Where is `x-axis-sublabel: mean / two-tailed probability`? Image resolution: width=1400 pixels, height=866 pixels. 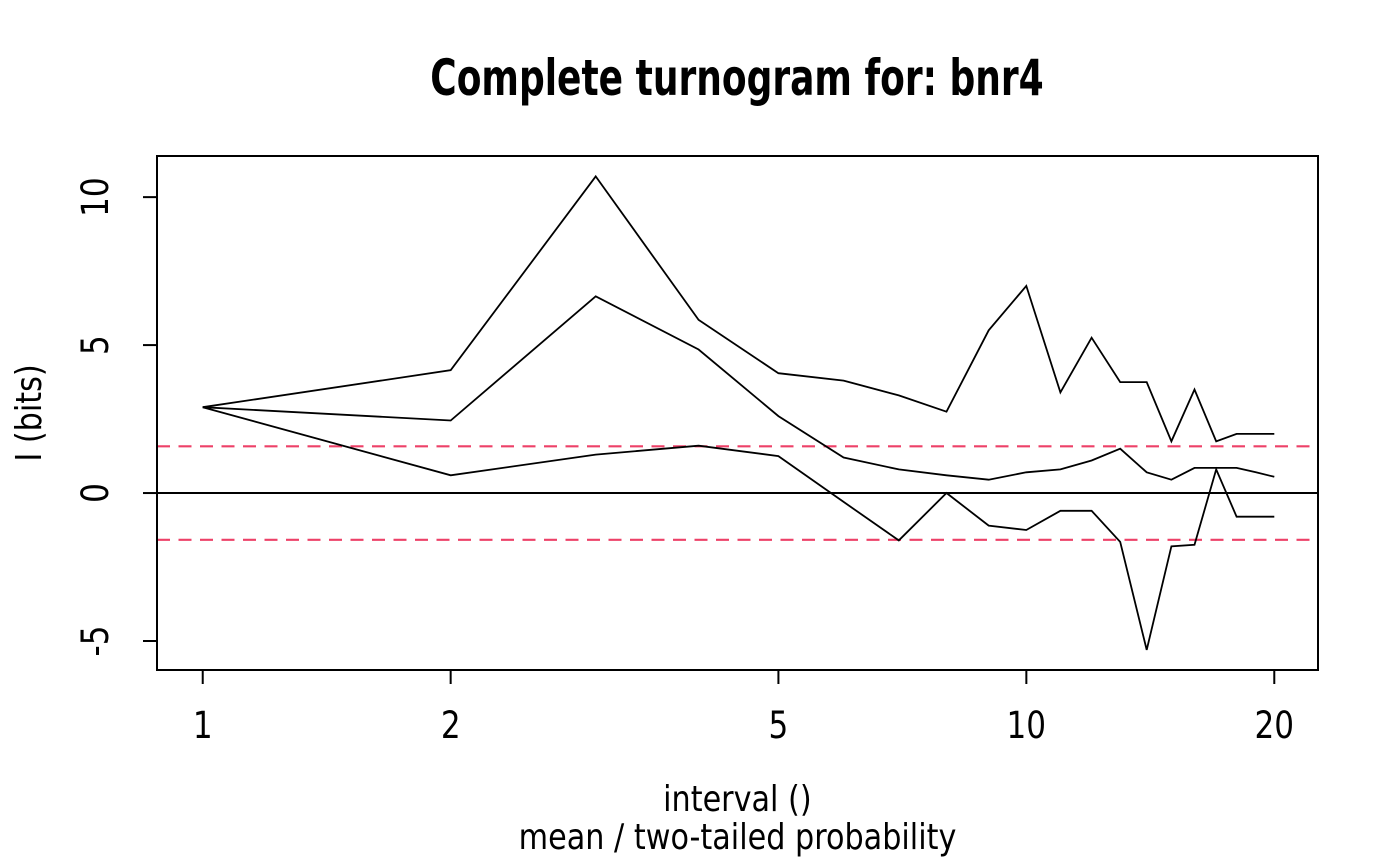
x-axis-sublabel: mean / two-tailed probability is located at coordinates (737, 838).